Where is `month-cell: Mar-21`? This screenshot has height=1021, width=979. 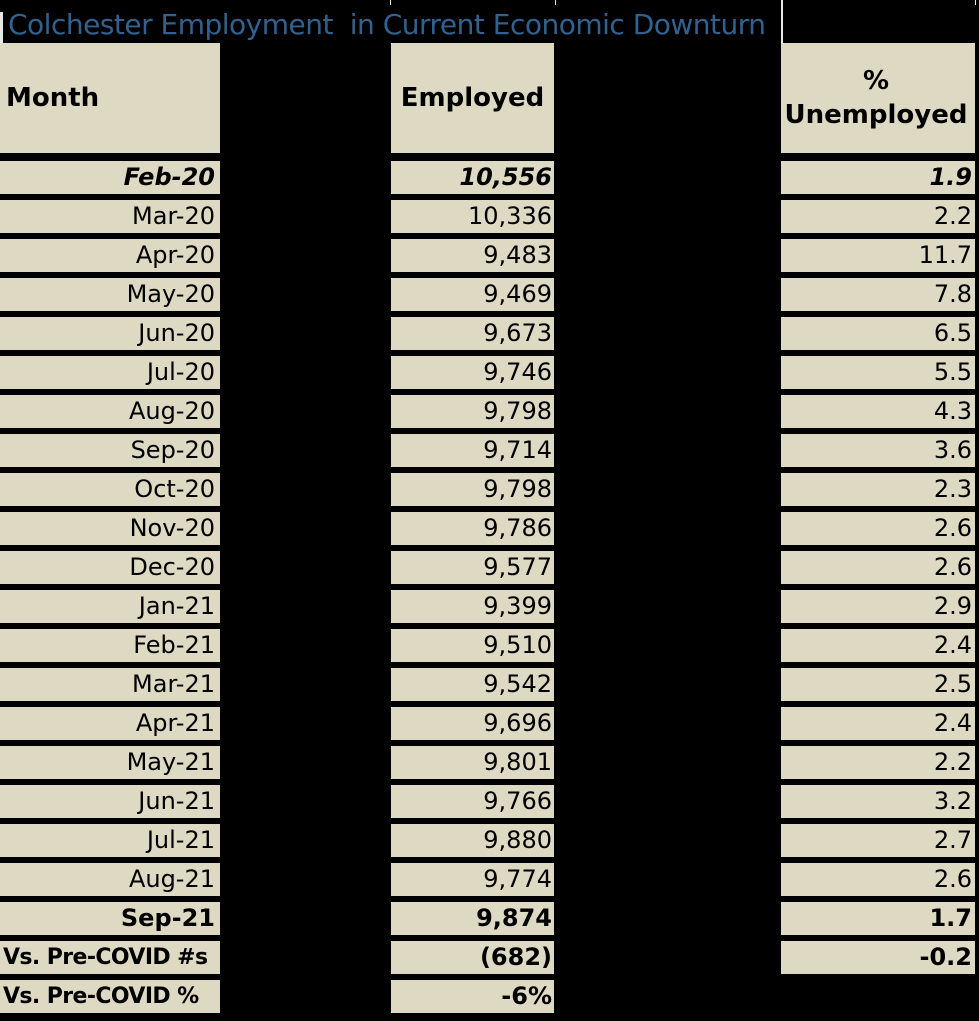 month-cell: Mar-21 is located at coordinates (110, 684).